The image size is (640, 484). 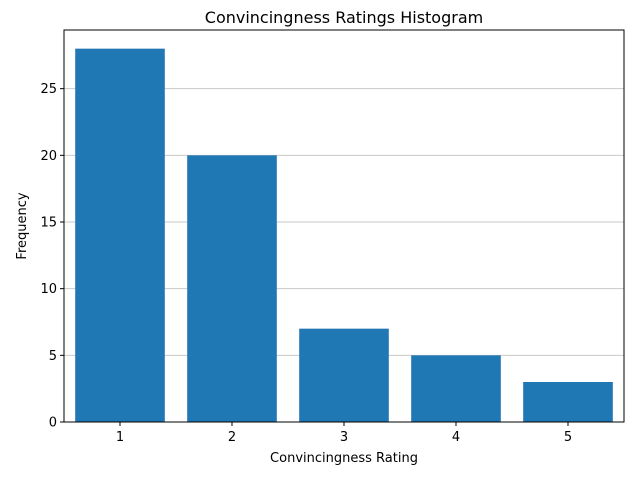 What do you see at coordinates (48, 223) in the screenshot?
I see `y-tick-label: 15` at bounding box center [48, 223].